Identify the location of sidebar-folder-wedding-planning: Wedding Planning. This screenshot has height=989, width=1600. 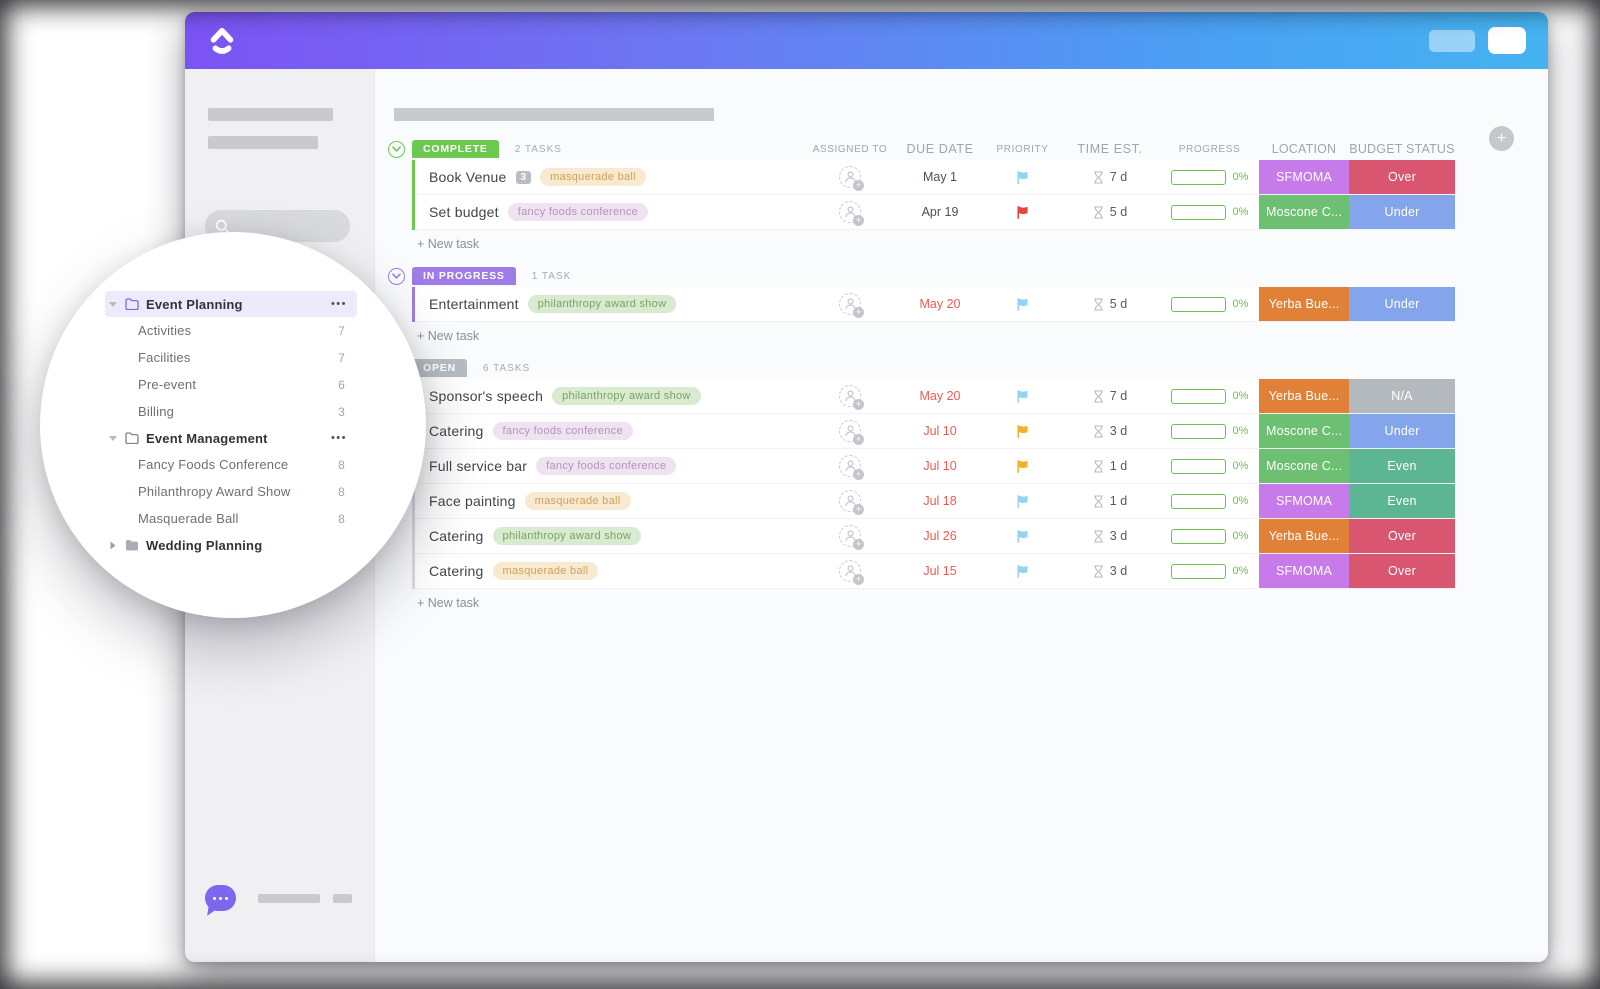
(231, 545).